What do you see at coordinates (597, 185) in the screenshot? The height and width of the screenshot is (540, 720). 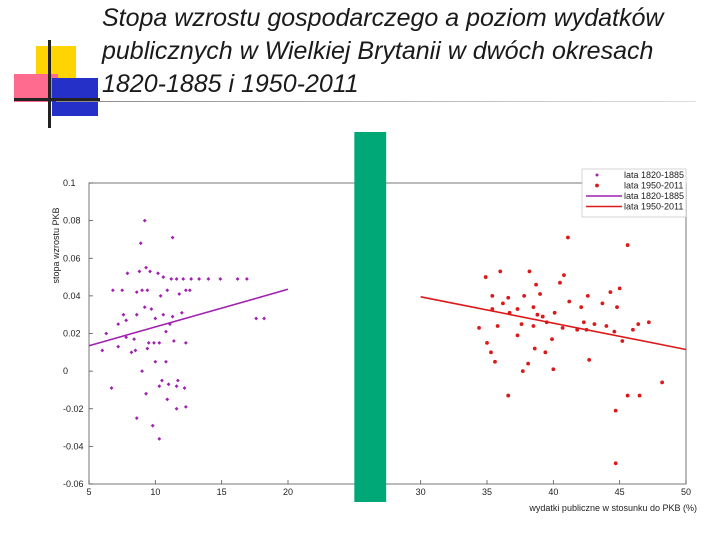 I see `legend-marker` at bounding box center [597, 185].